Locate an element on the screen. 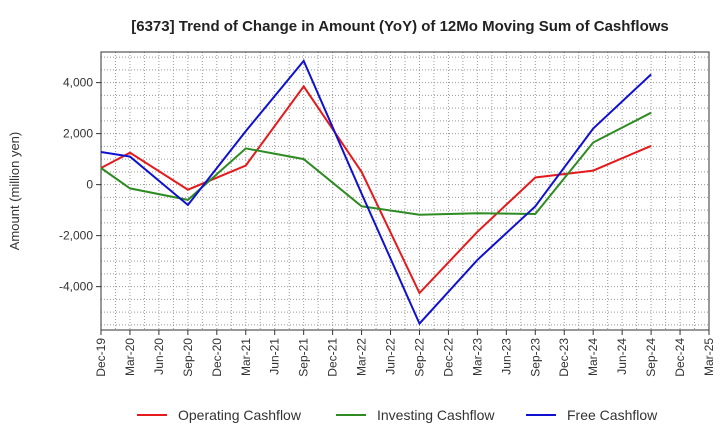  x-tick-label: Mar-25 is located at coordinates (709, 357).